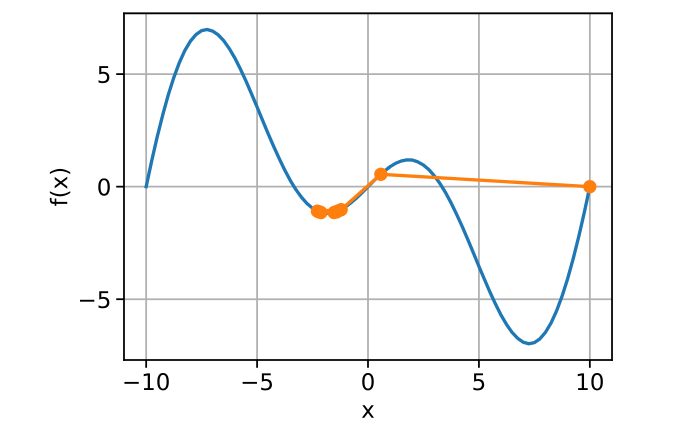 This screenshot has height=444, width=695. I want to click on x-tick-label: 10, so click(590, 381).